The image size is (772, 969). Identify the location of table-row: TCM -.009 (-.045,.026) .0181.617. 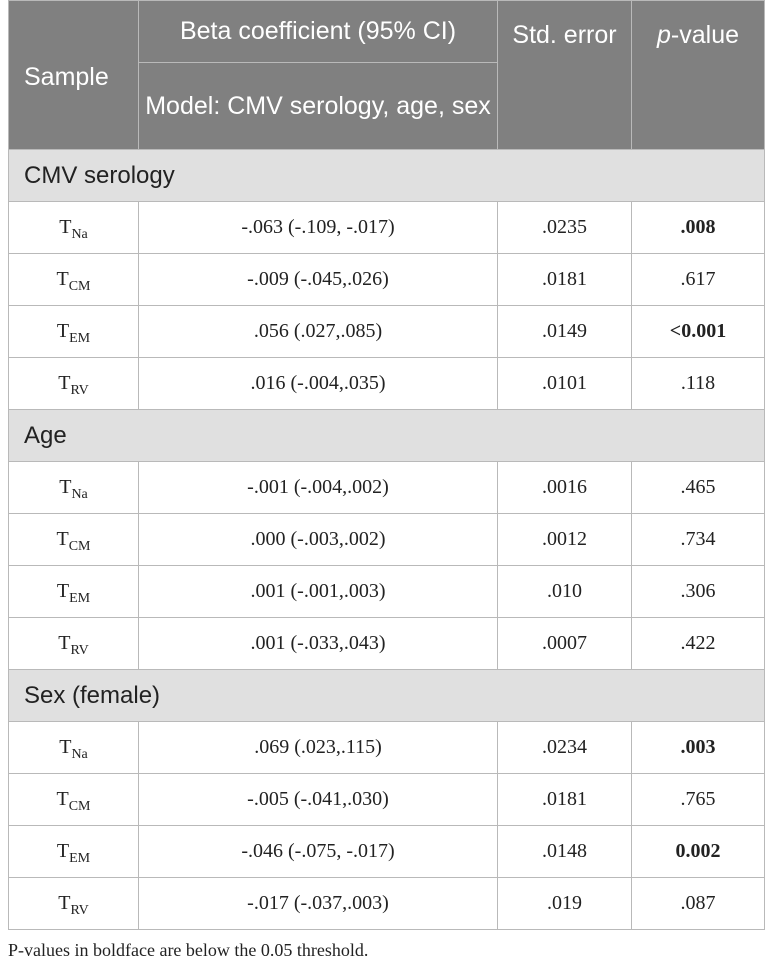
(386, 279).